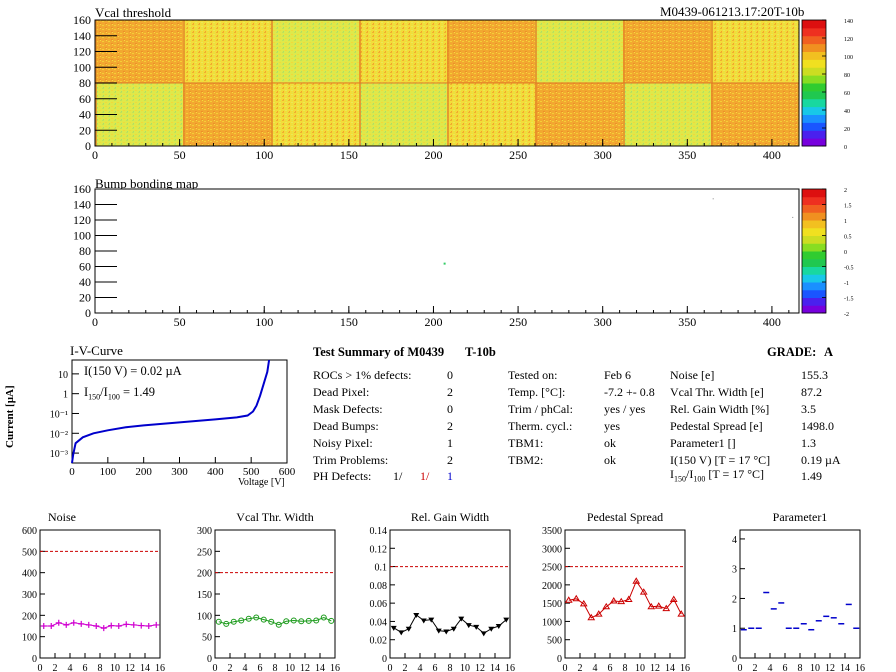 The image size is (896, 672). What do you see at coordinates (379, 641) in the screenshot?
I see `summary-y-tick-label: 0.02` at bounding box center [379, 641].